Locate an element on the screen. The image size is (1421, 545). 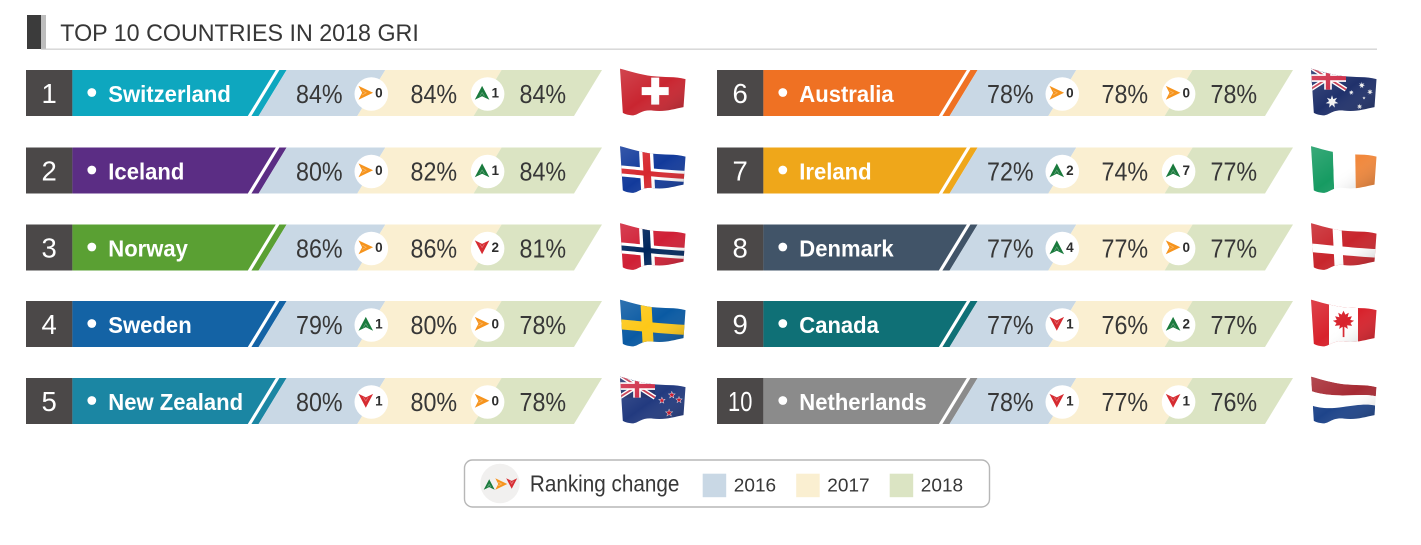
svg-text: Sweden is located at coordinates (149, 325).